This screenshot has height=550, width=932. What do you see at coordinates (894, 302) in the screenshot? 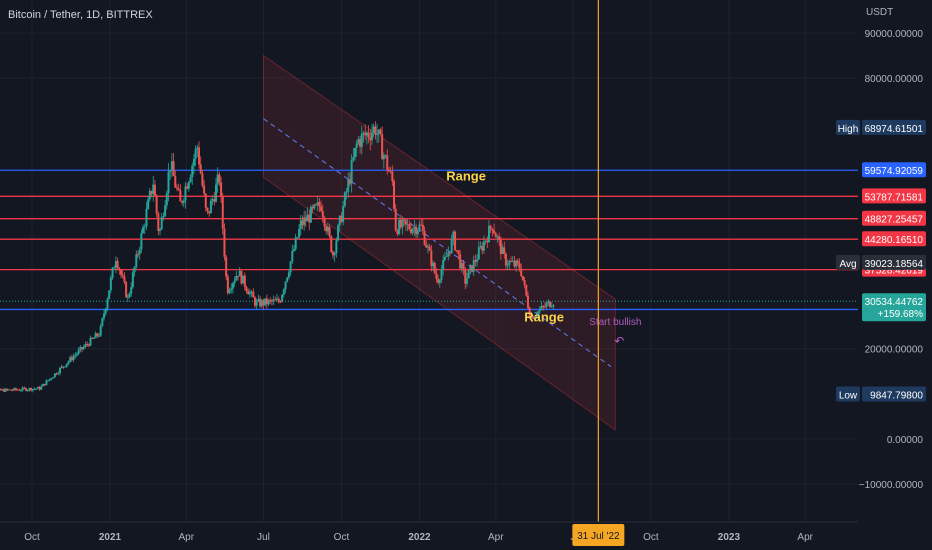
I see `last-price-text: 30534.44762` at bounding box center [894, 302].